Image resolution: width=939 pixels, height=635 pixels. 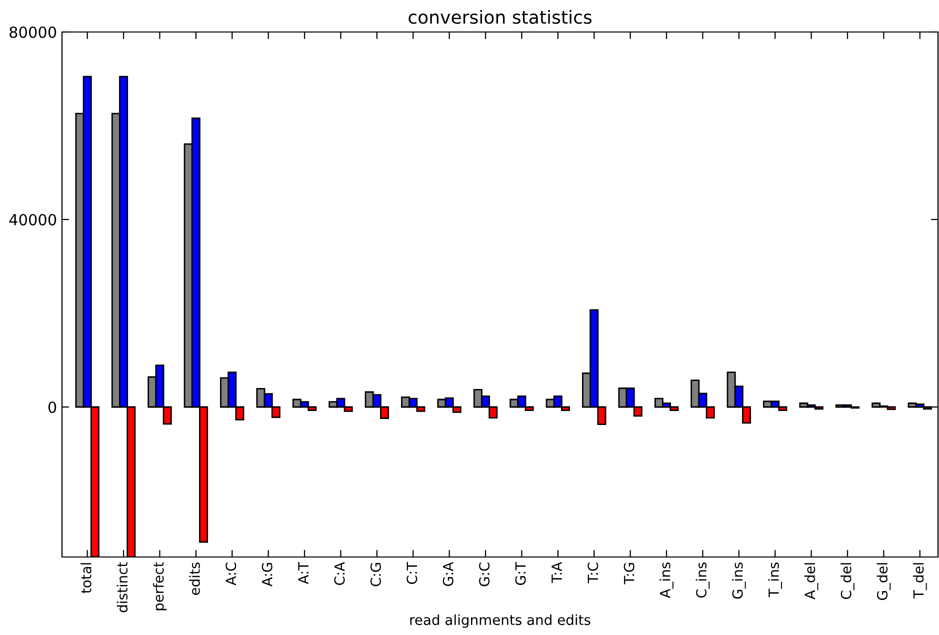 I want to click on x-tick-label: edits, so click(x=194, y=578).